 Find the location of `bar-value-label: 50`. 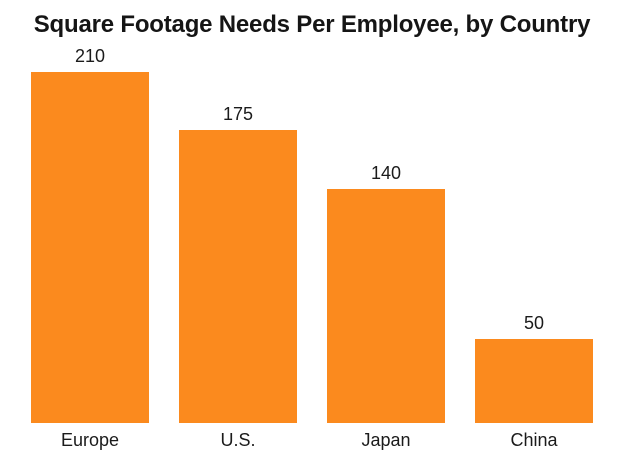

bar-value-label: 50 is located at coordinates (534, 323).